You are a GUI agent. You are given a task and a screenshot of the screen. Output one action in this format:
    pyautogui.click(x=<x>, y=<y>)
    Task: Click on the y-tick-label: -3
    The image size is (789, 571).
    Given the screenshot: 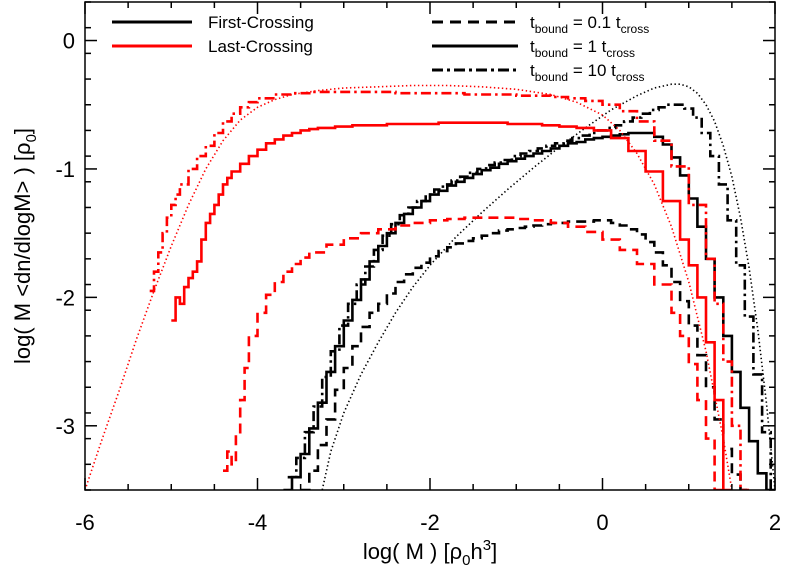 What is the action you would take?
    pyautogui.click(x=65, y=426)
    